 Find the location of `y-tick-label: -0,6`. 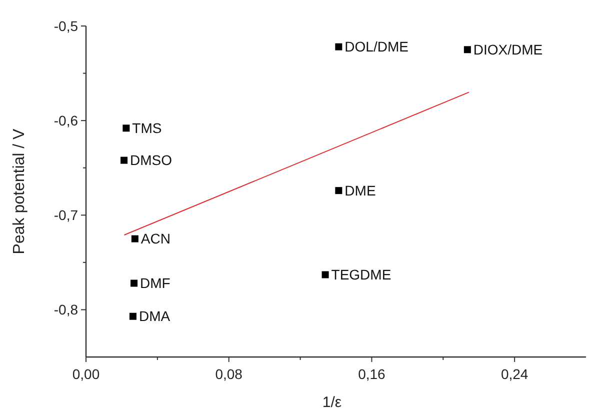

y-tick-label: -0,6 is located at coordinates (66, 120).